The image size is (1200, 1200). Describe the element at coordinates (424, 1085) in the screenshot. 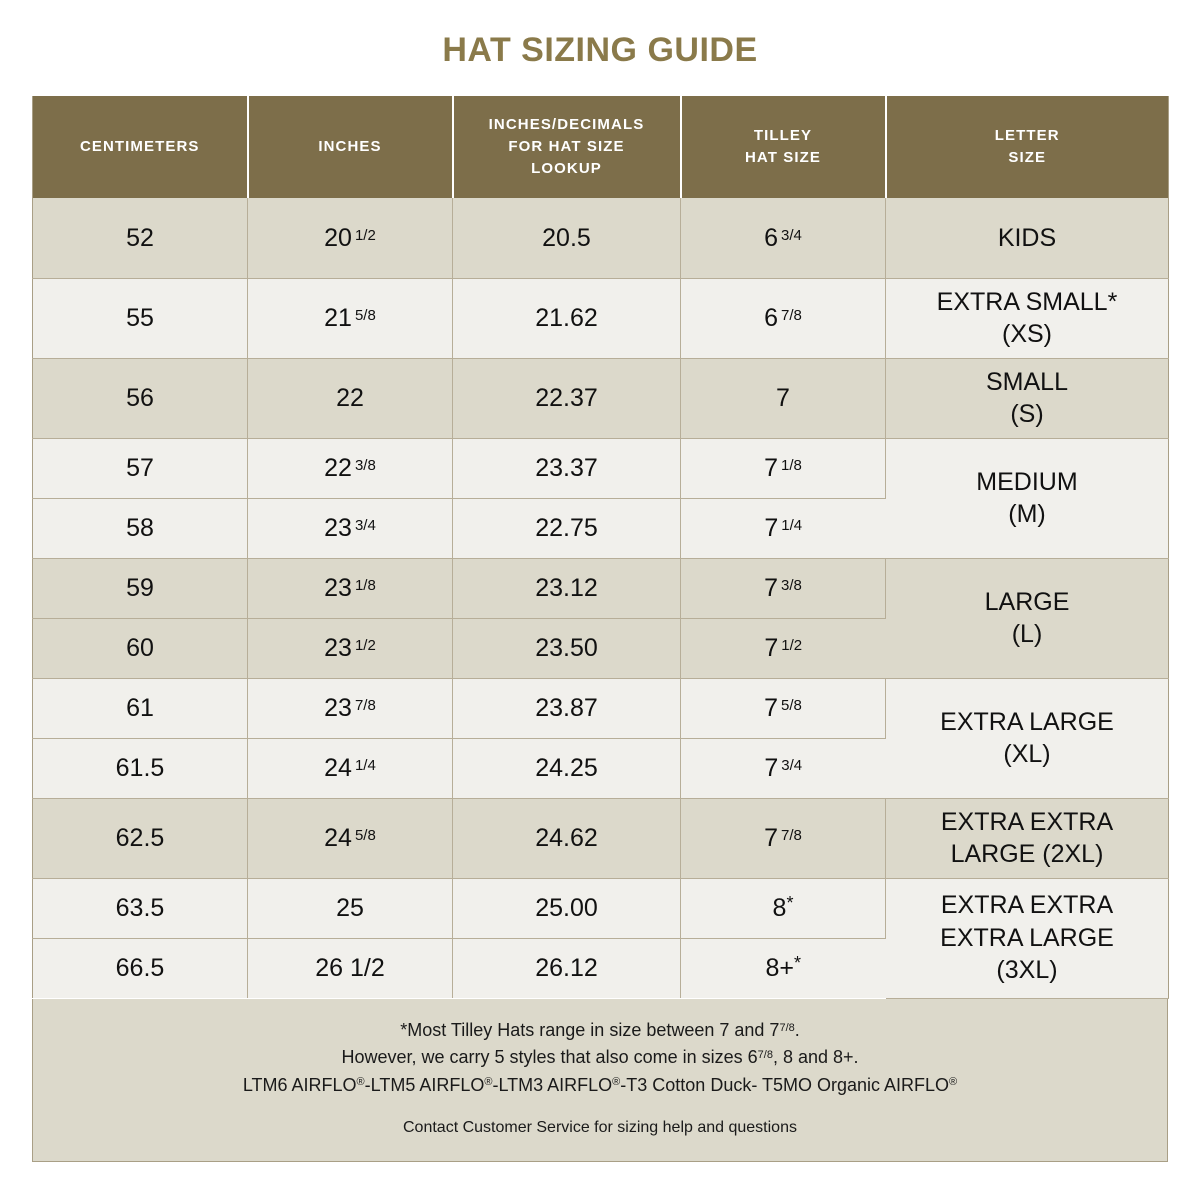

I see `footnote-text: -LTM5 AIRFLO` at that location.